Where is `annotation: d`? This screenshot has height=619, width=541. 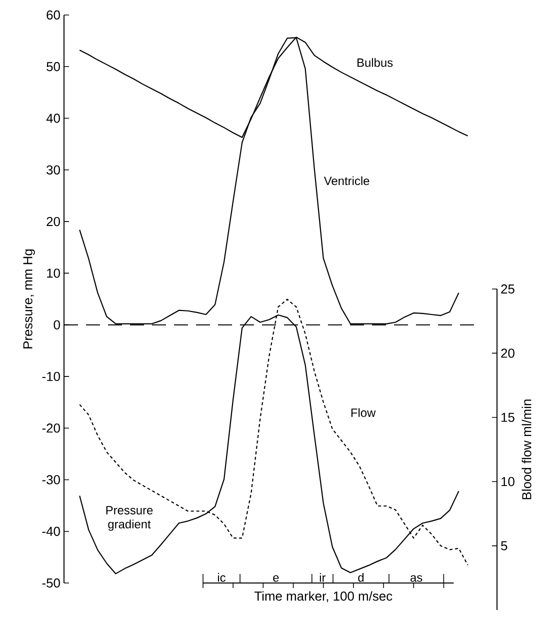
annotation: d is located at coordinates (361, 577).